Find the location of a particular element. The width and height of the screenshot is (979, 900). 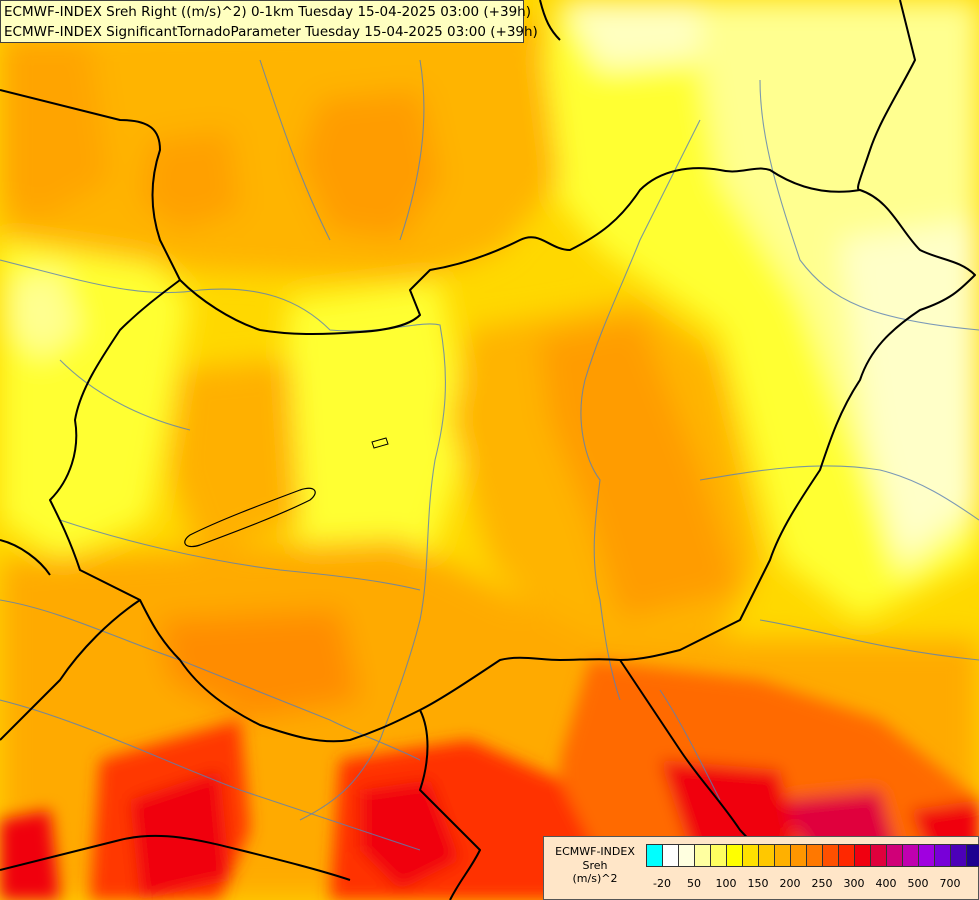

river-southeast is located at coordinates (869, 640).